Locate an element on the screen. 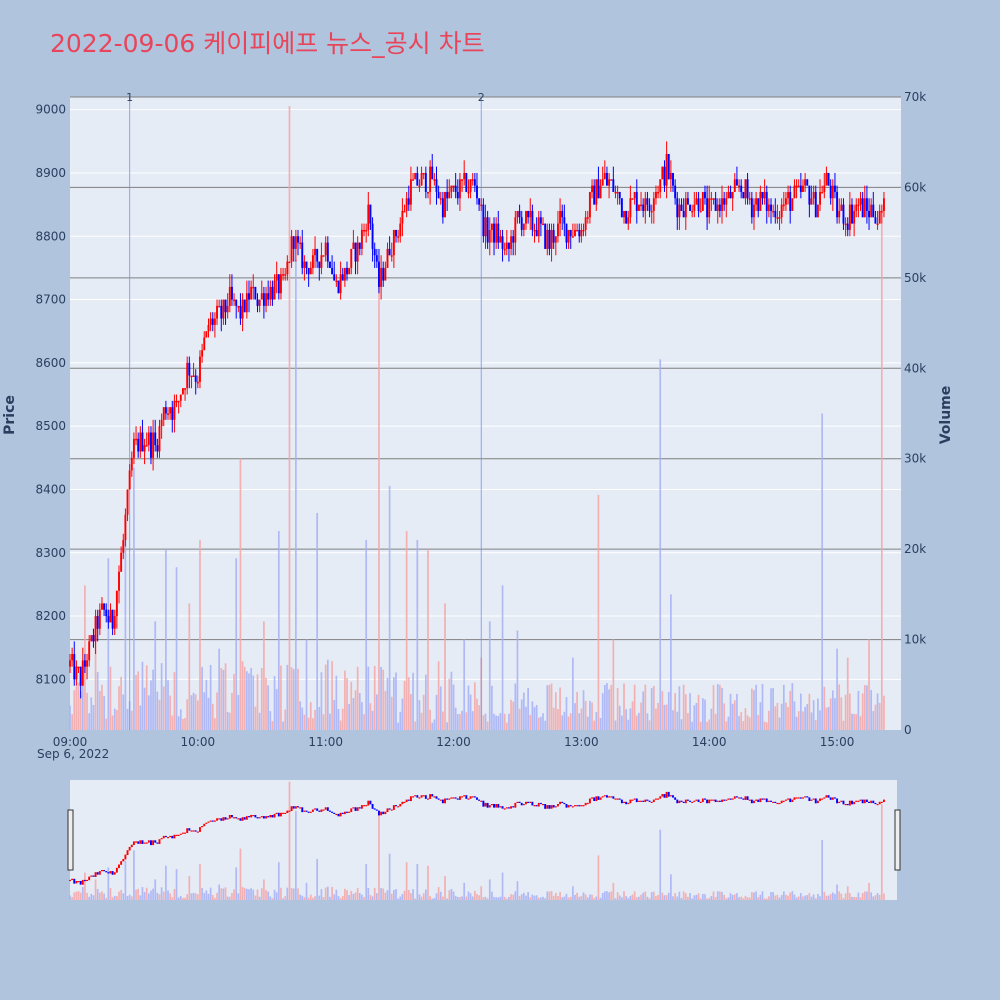 The image size is (1000, 1000). range-slider is located at coordinates (483, 840).